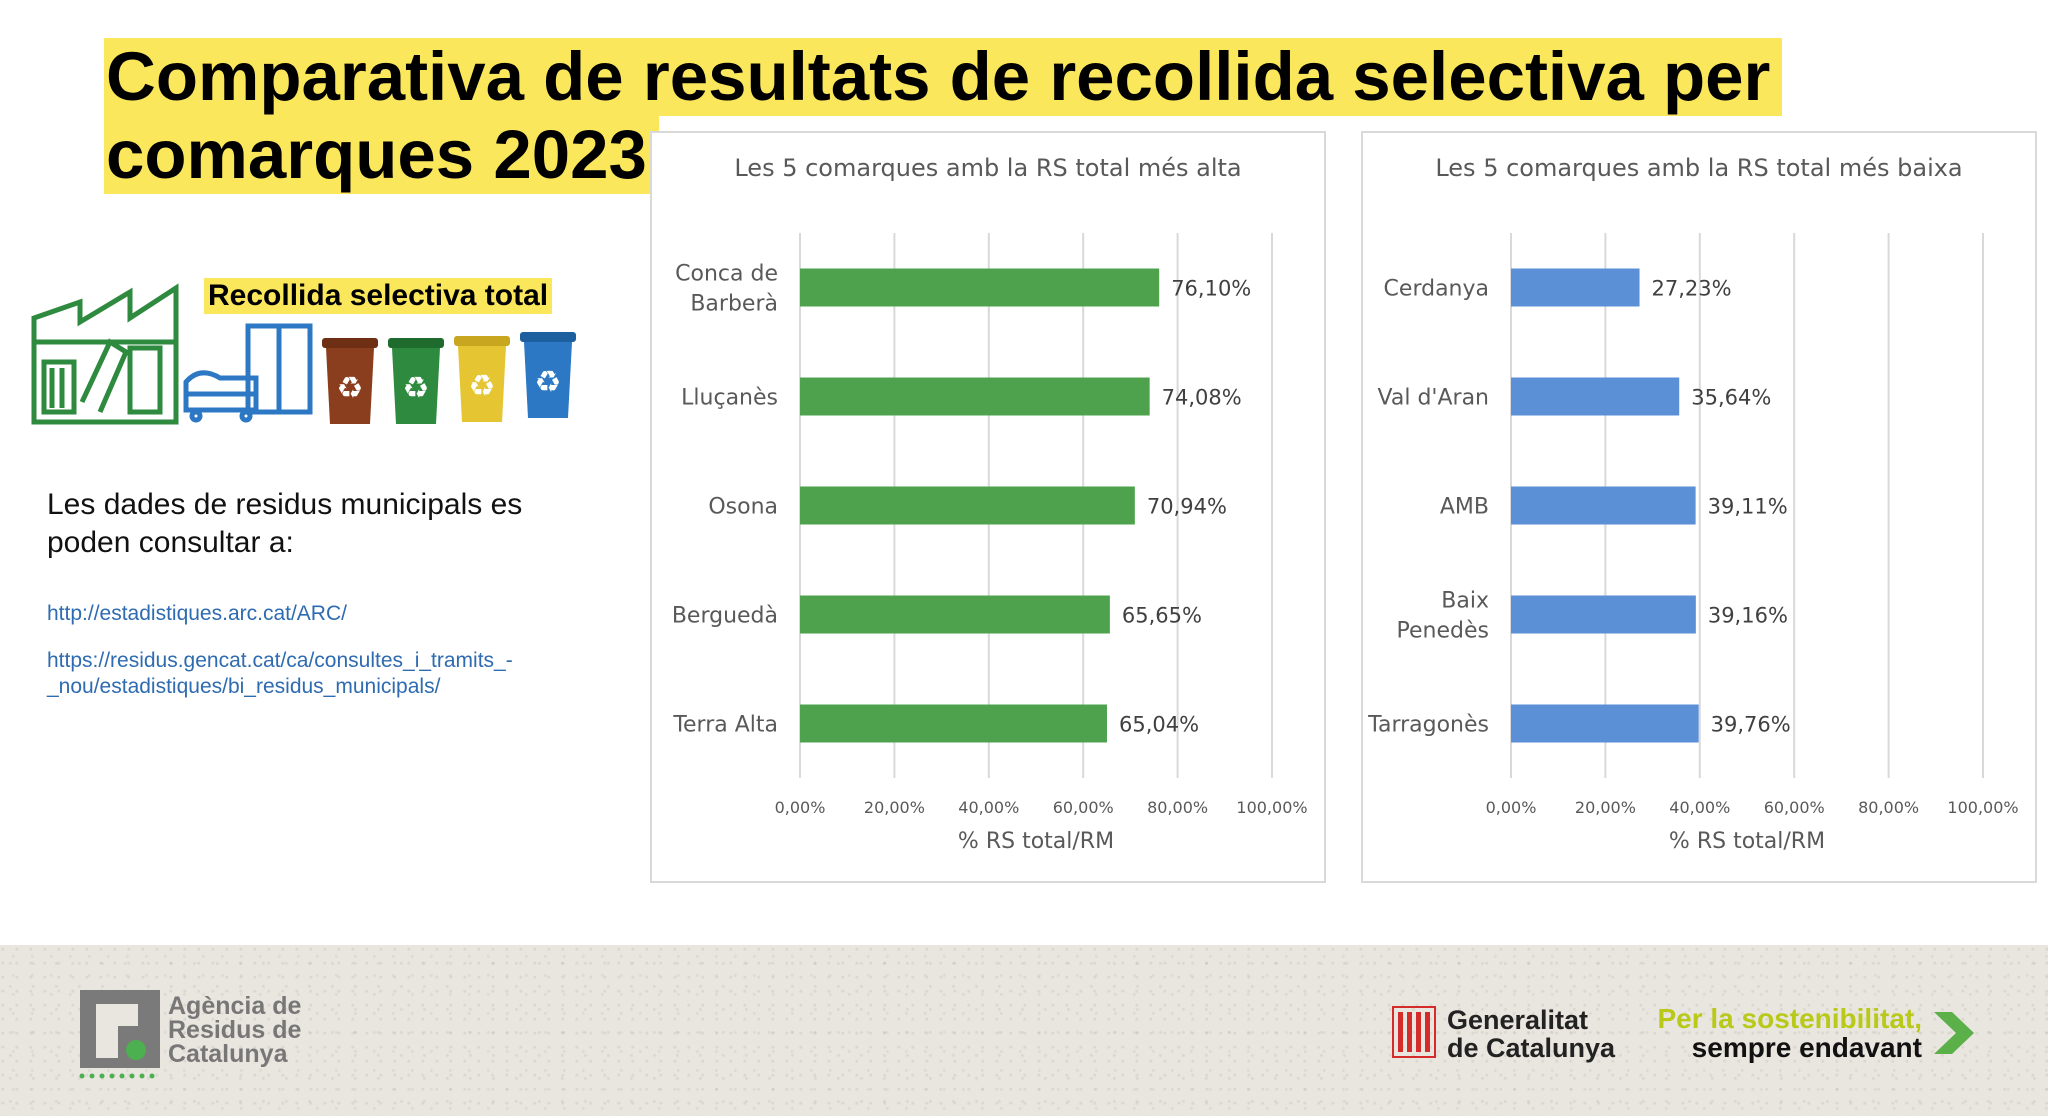 Image resolution: width=2048 pixels, height=1116 pixels. I want to click on generalitat-emblem-icon, so click(1414, 1032).